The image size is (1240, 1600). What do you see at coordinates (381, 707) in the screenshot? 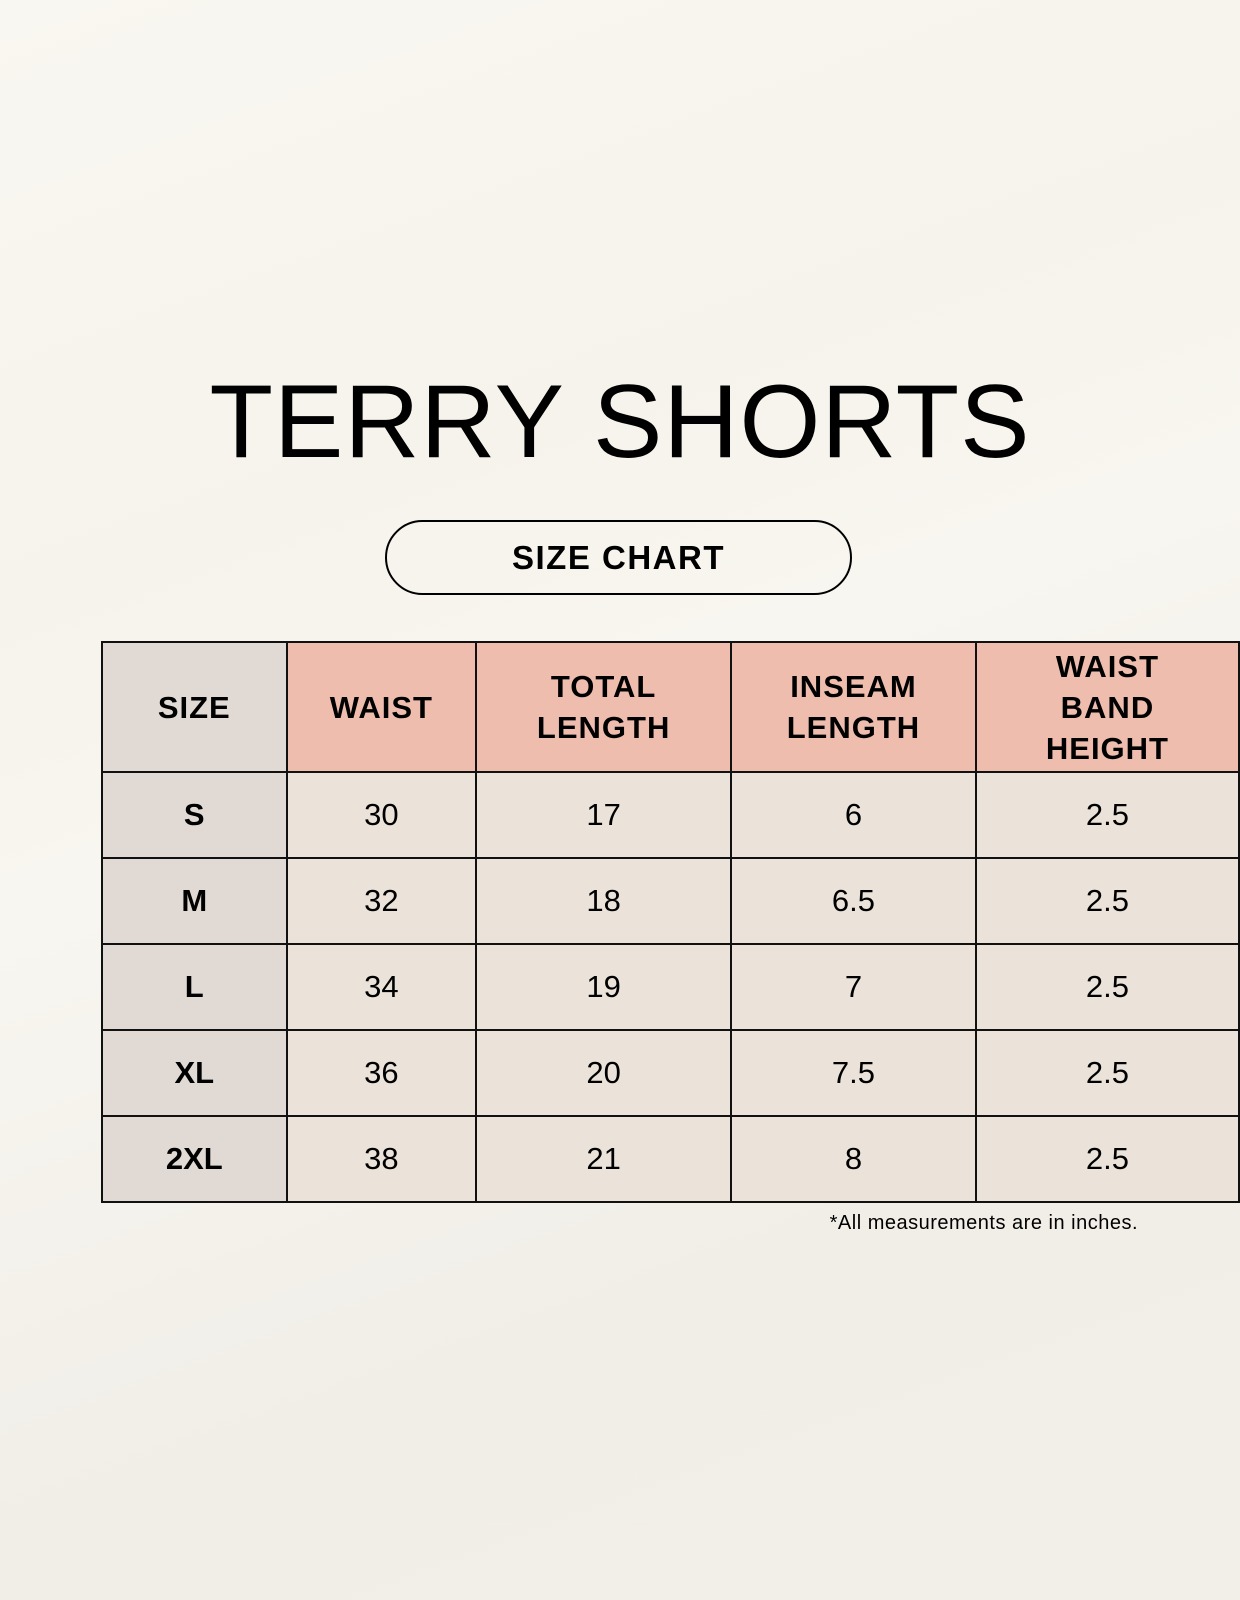
I see `header-waist: WAIST` at bounding box center [381, 707].